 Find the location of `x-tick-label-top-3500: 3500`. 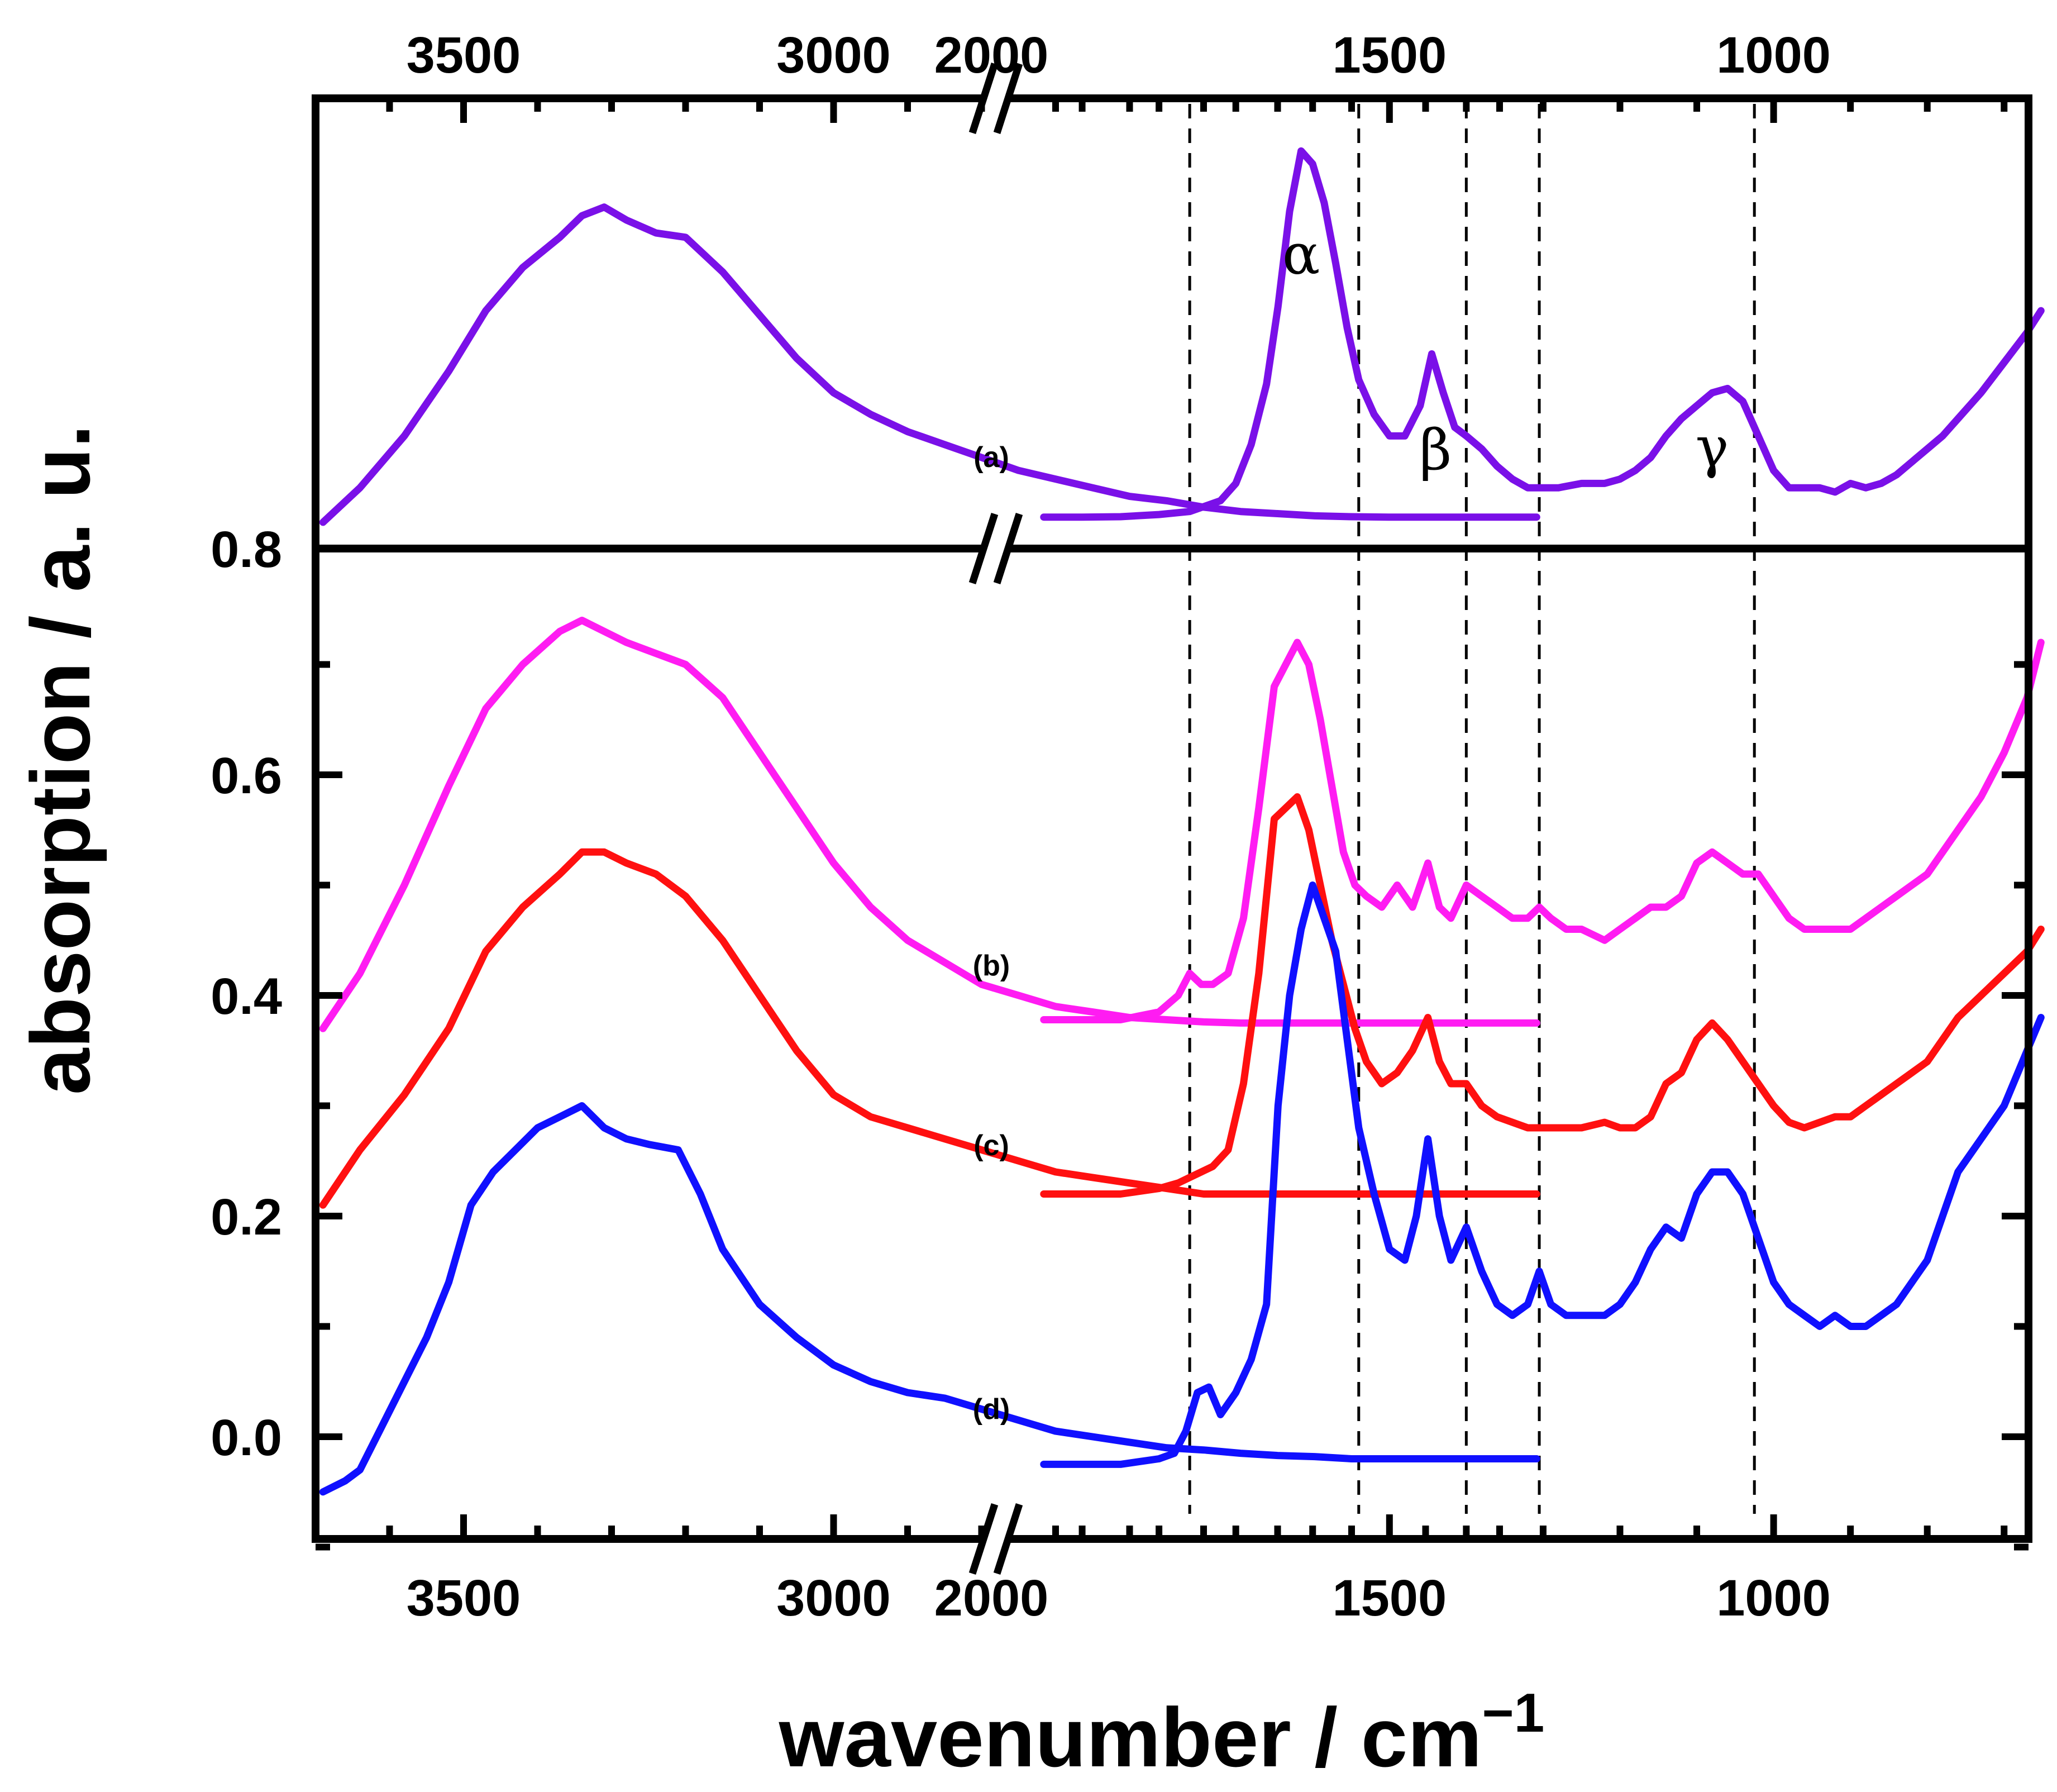

x-tick-label-top-3500: 3500 is located at coordinates (464, 55).